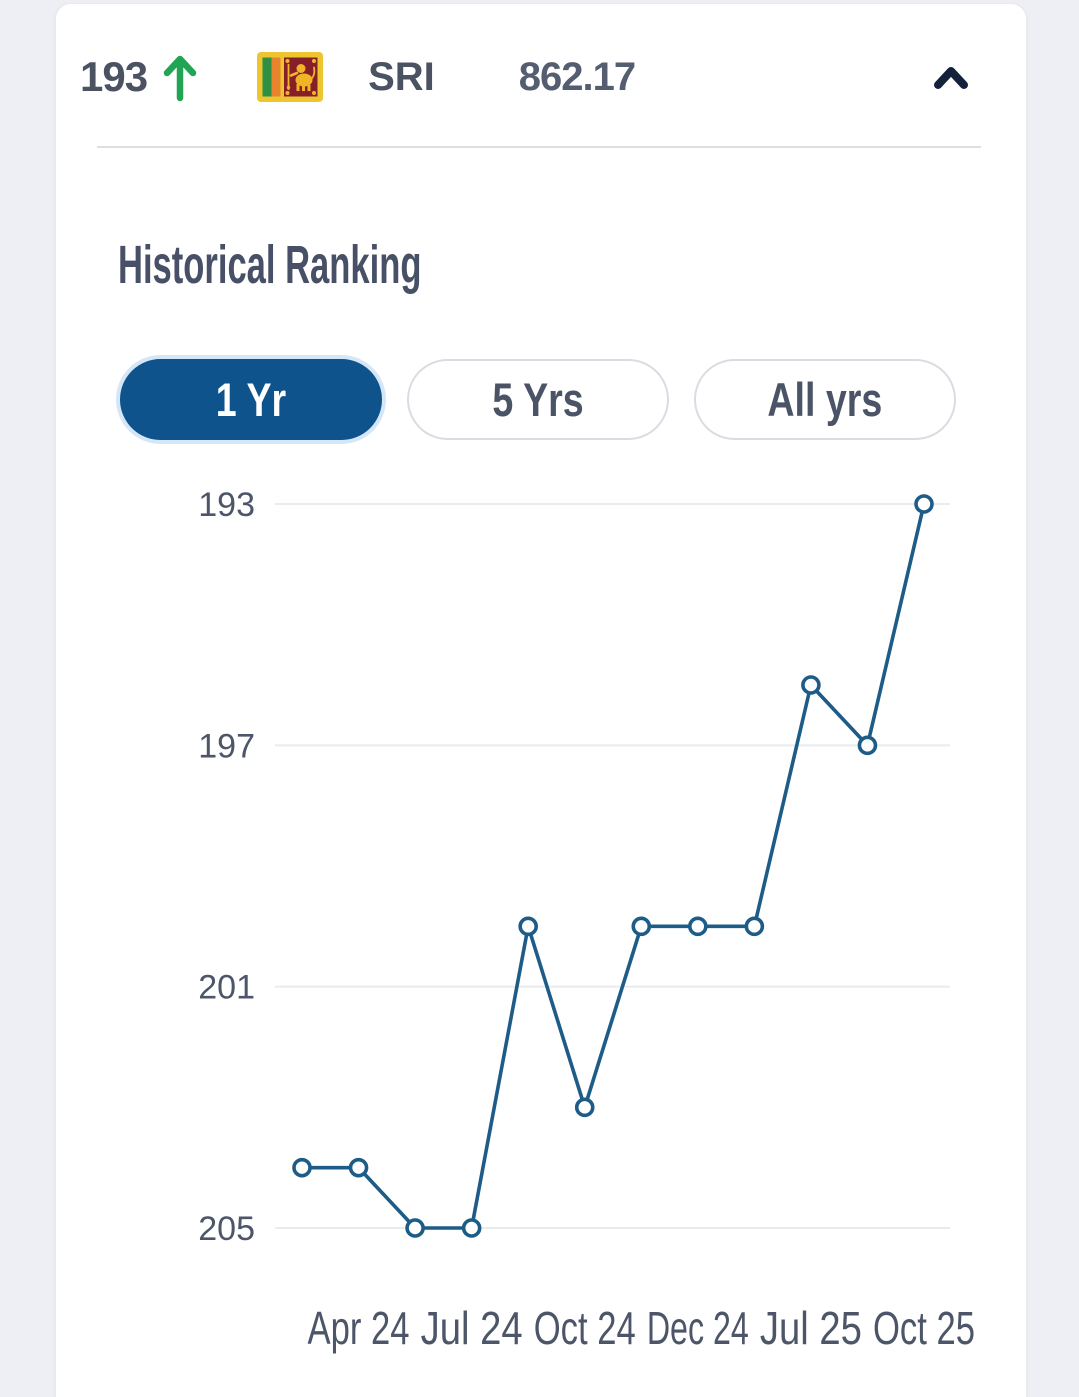 The height and width of the screenshot is (1397, 1079). Describe the element at coordinates (359, 1328) in the screenshot. I see `x-axis-tick-label: Apr 24` at that location.